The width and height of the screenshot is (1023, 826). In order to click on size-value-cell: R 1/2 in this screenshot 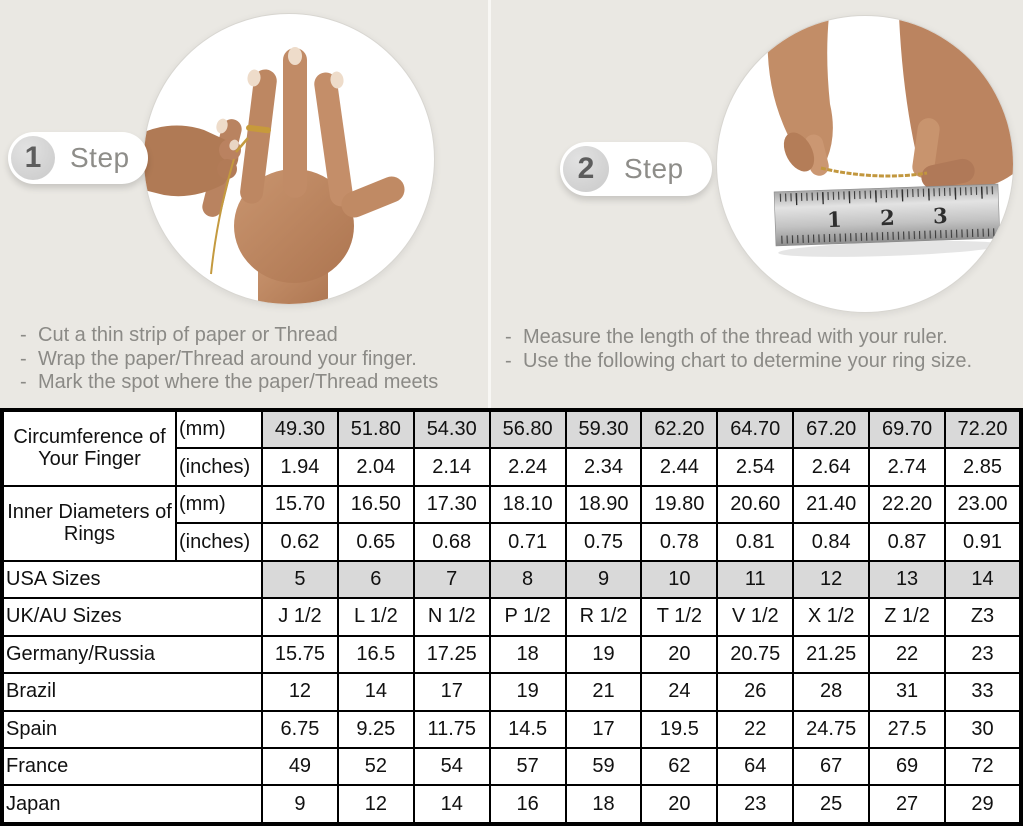, I will do `click(603, 617)`.